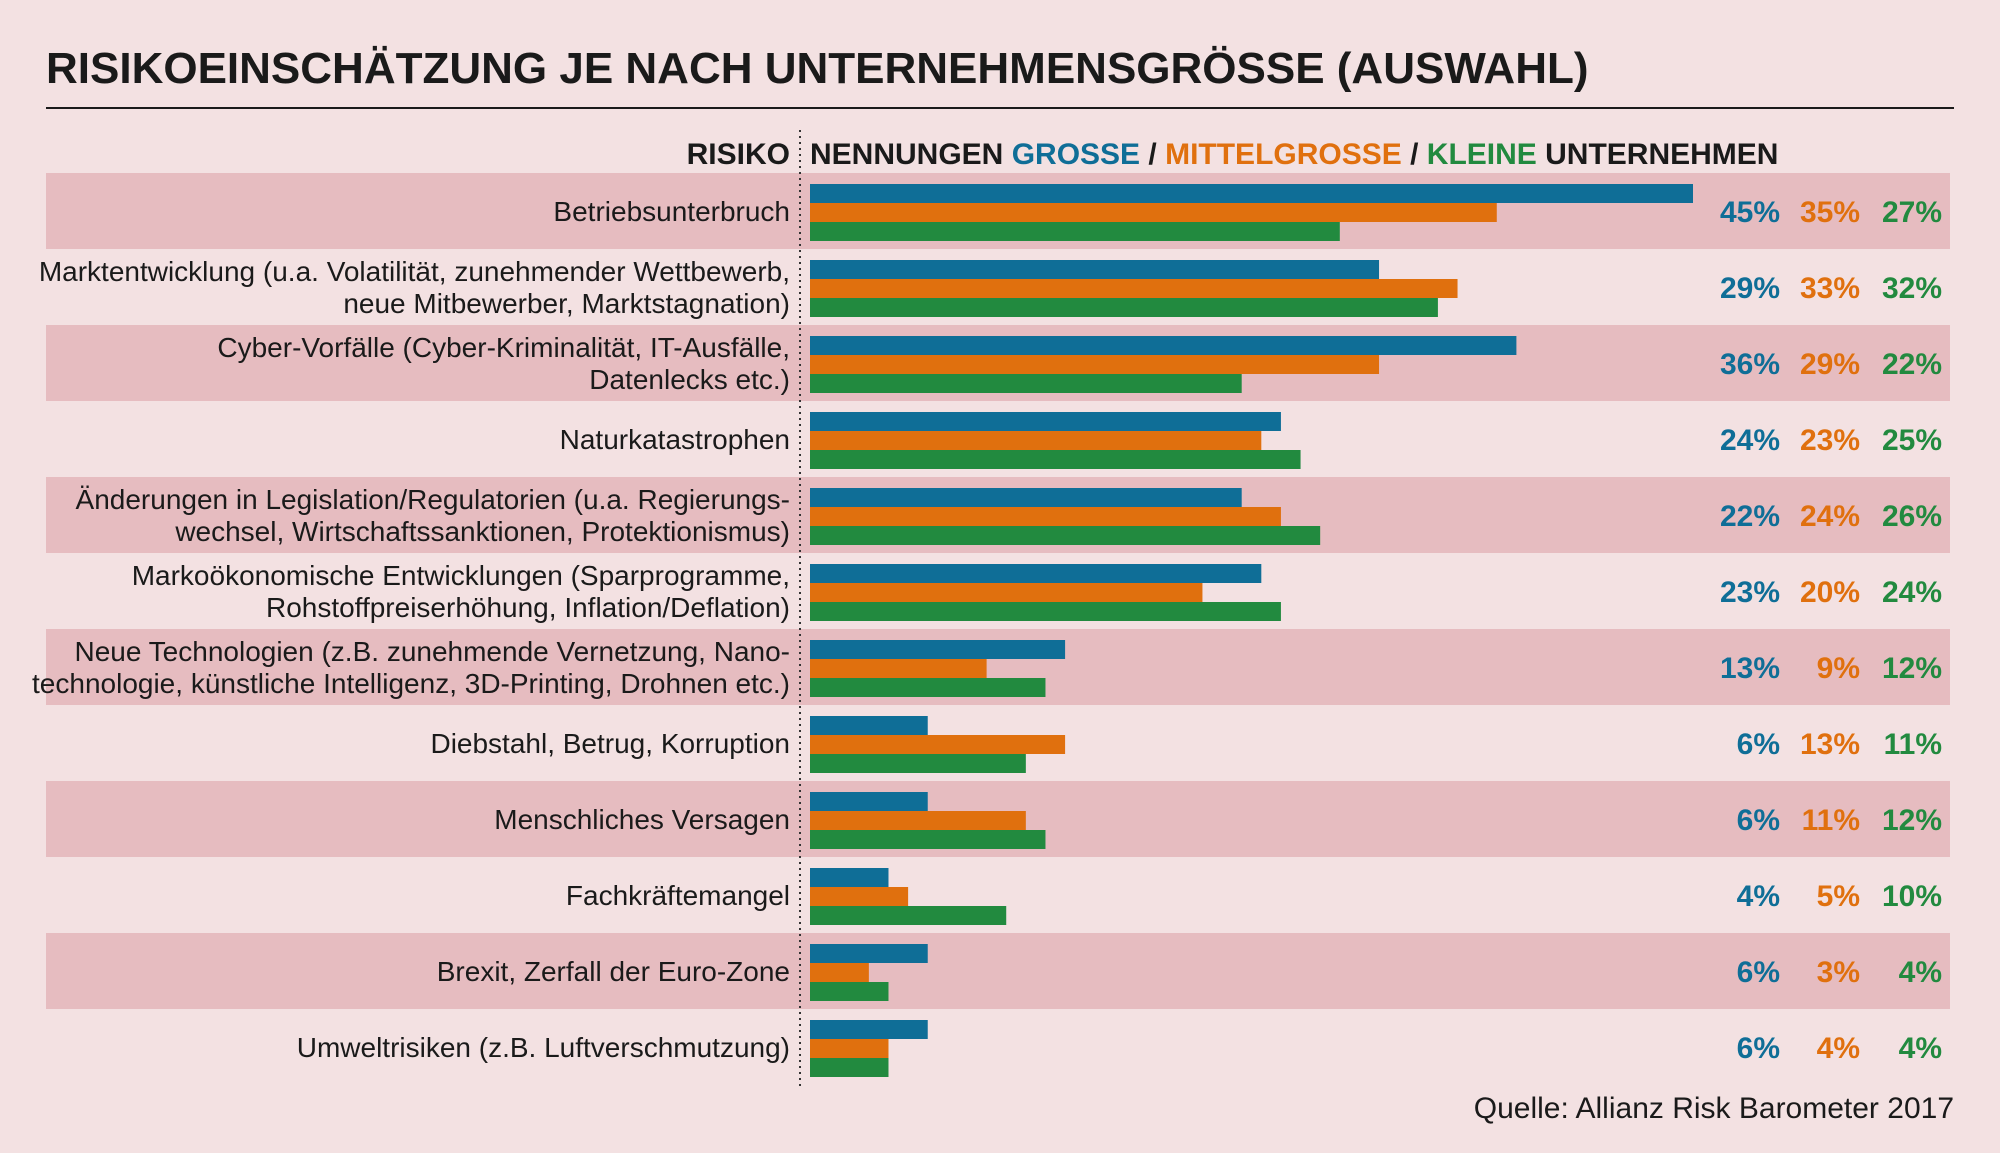 Image resolution: width=2000 pixels, height=1153 pixels. What do you see at coordinates (1750, 364) in the screenshot?
I see `data-label: 36%` at bounding box center [1750, 364].